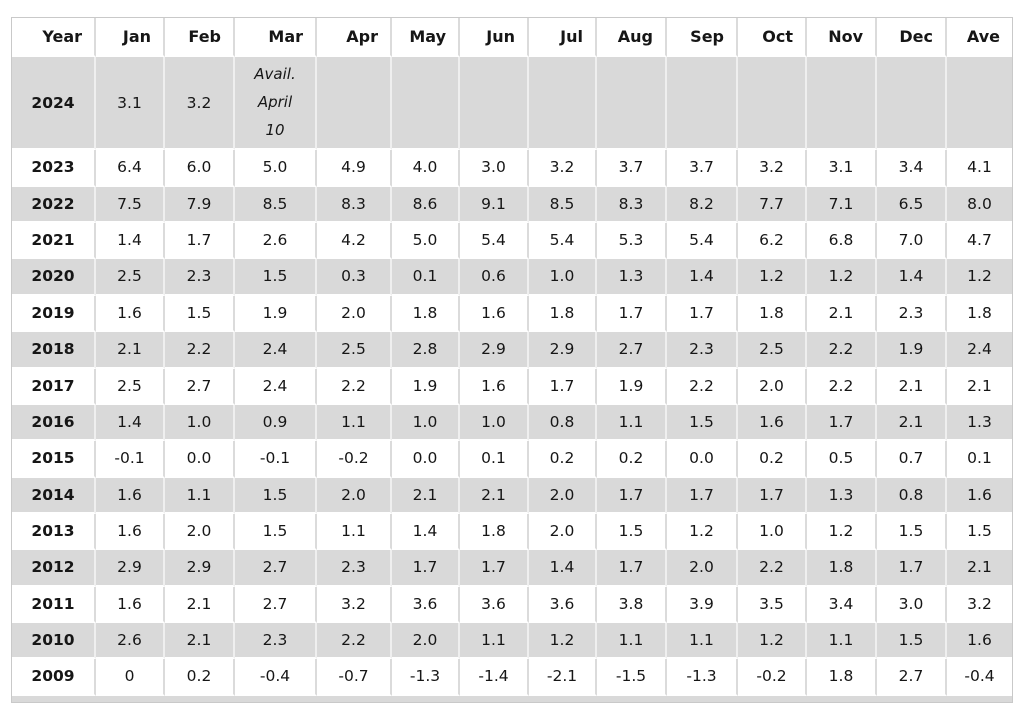 The image size is (1024, 710). Describe the element at coordinates (772, 241) in the screenshot. I see `value-cell: 6.2` at that location.